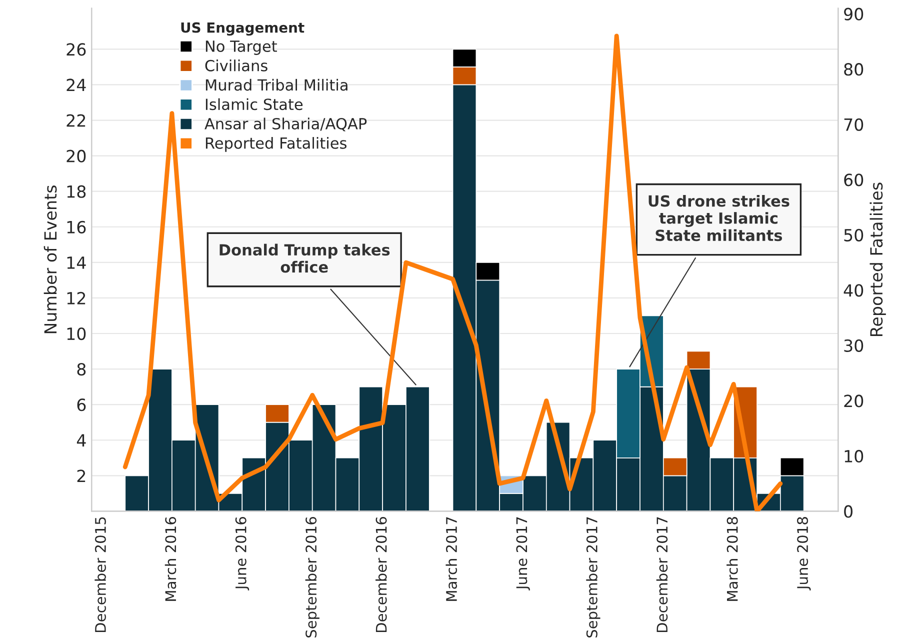  What do you see at coordinates (242, 29) in the screenshot?
I see `legend-title: US Engagement` at bounding box center [242, 29].